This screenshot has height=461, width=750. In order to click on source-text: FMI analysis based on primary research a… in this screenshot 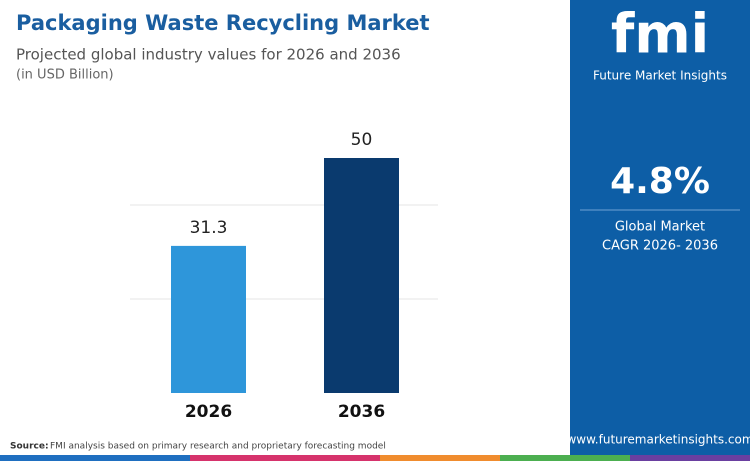, I will do `click(218, 447)`.